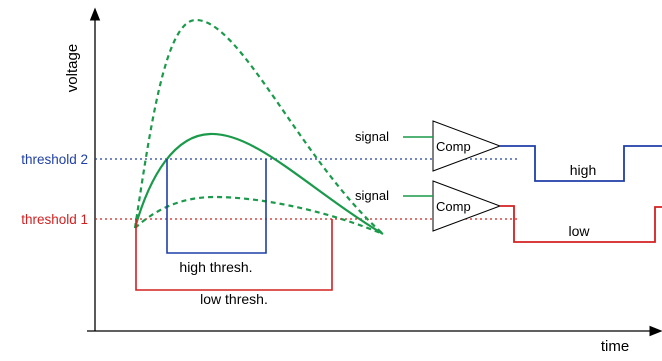  Describe the element at coordinates (453, 146) in the screenshot. I see `comparator-top-label: Comp` at that location.